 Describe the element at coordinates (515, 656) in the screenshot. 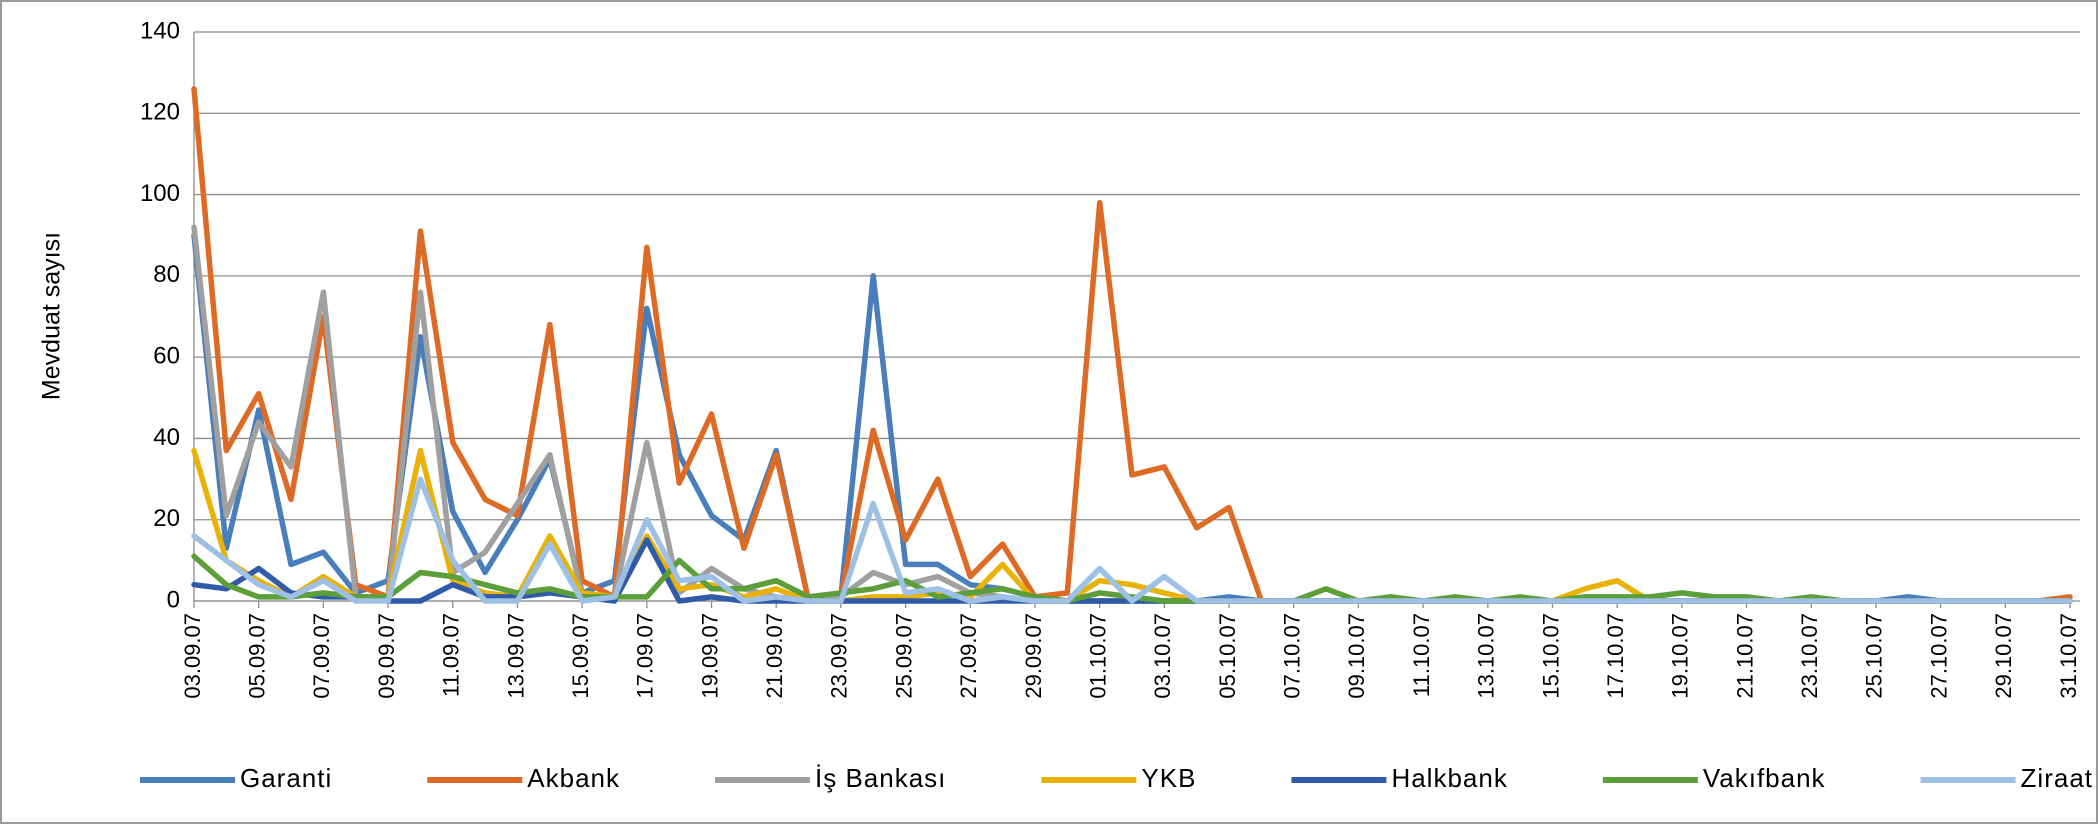

I see `x-tick-label: 13.09.07` at that location.